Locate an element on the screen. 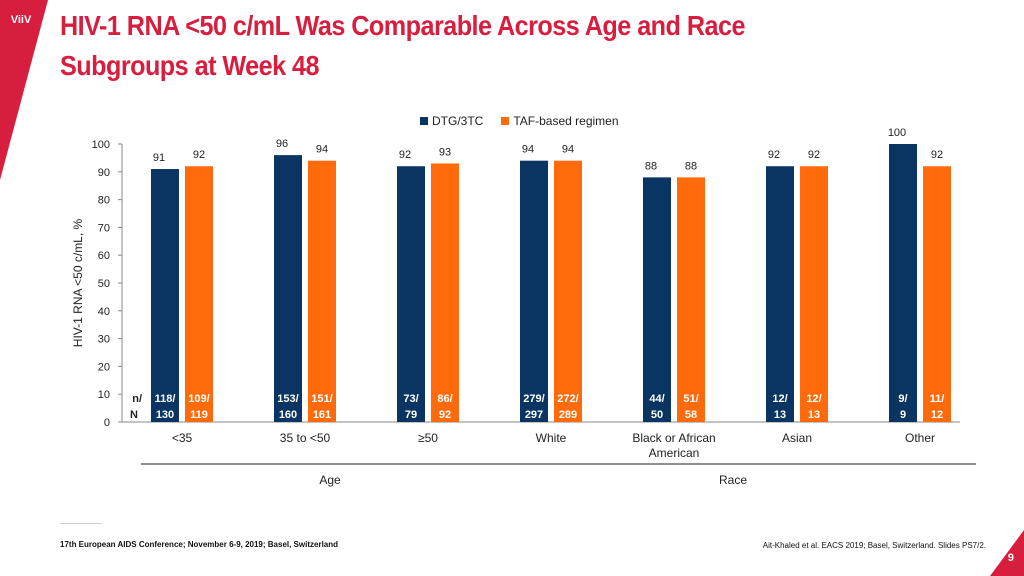 Image resolution: width=1024 pixels, height=576 pixels. bar-N-label: 92 is located at coordinates (445, 415).